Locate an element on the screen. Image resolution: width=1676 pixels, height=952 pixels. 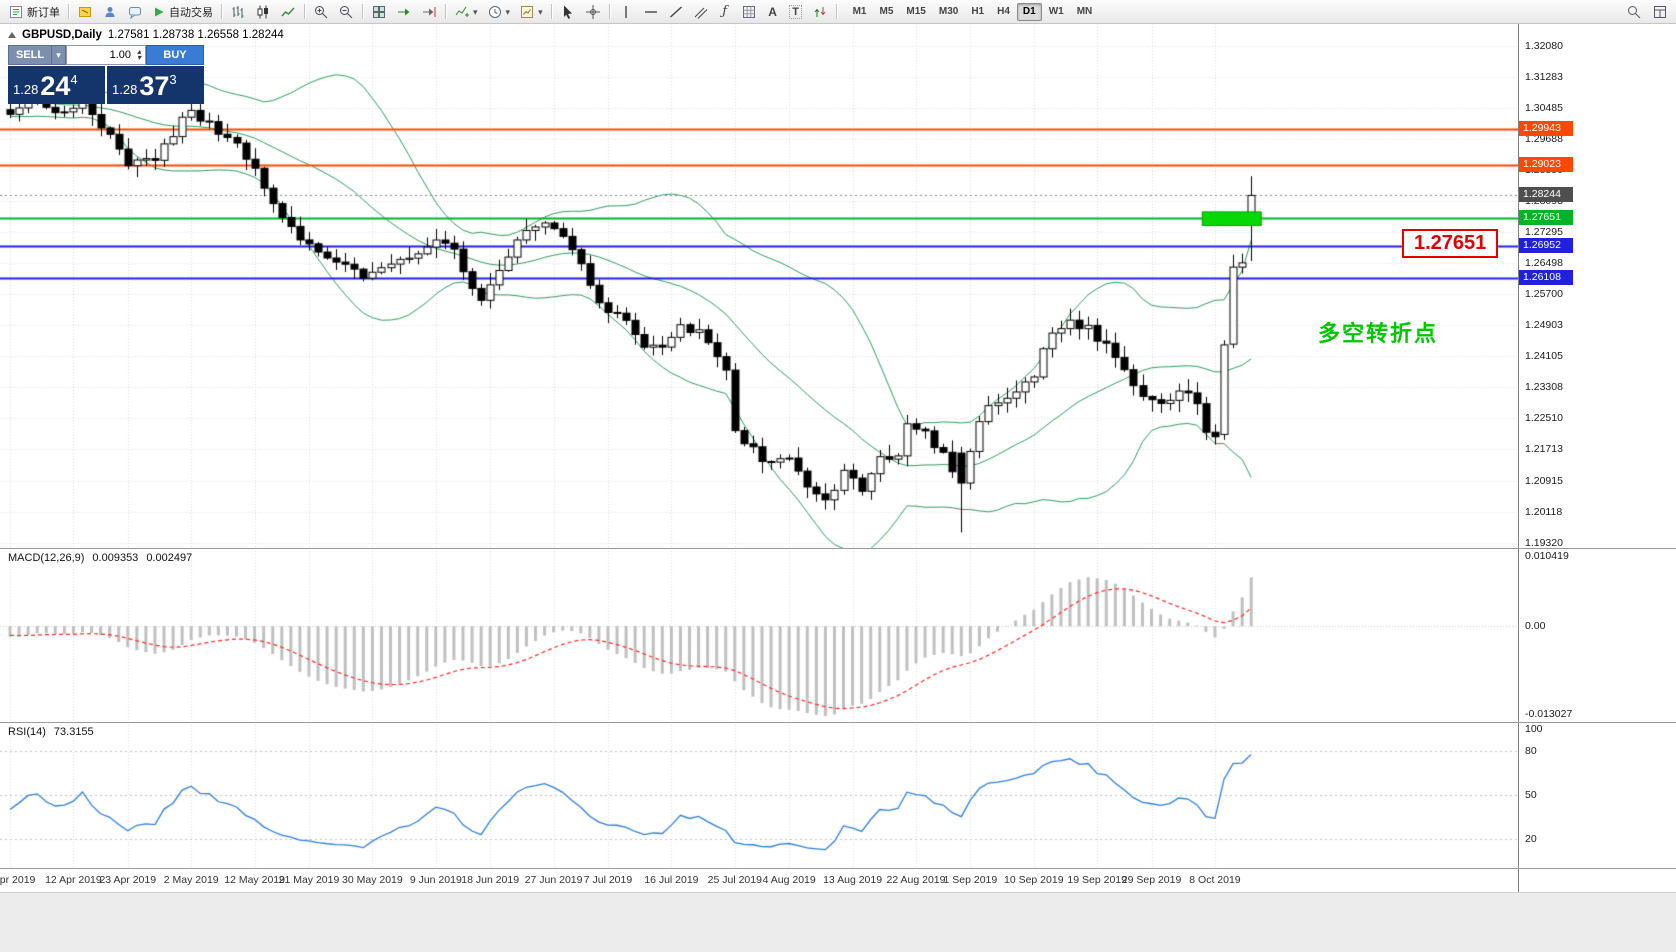
crosshair-button is located at coordinates (593, 12).